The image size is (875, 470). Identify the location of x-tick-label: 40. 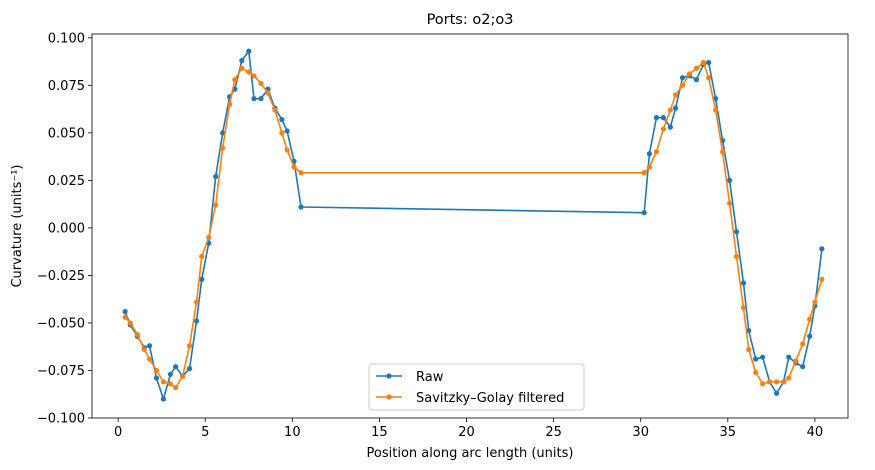
(815, 432).